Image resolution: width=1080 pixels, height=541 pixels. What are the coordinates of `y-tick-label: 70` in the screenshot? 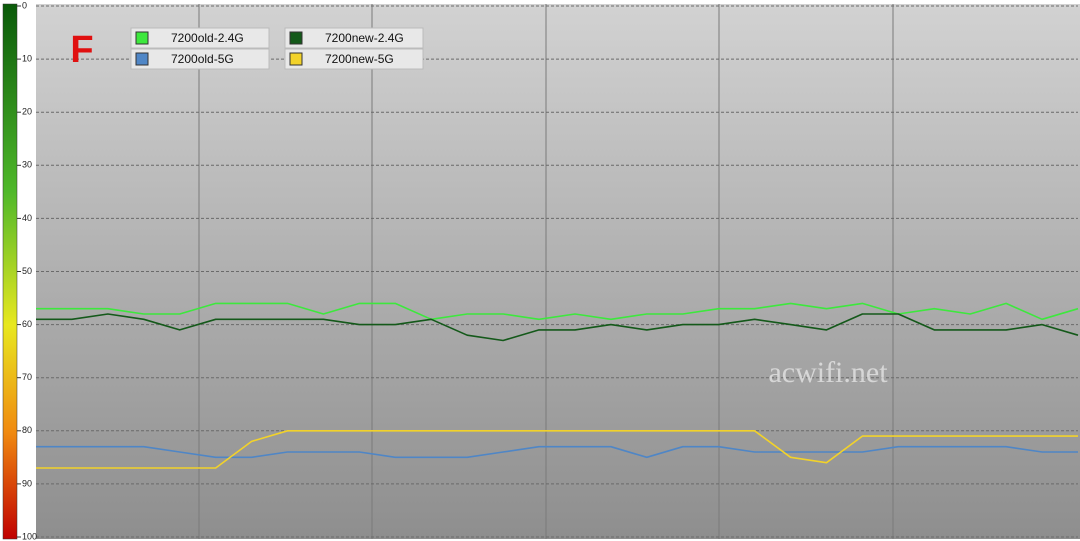 It's located at (27, 377).